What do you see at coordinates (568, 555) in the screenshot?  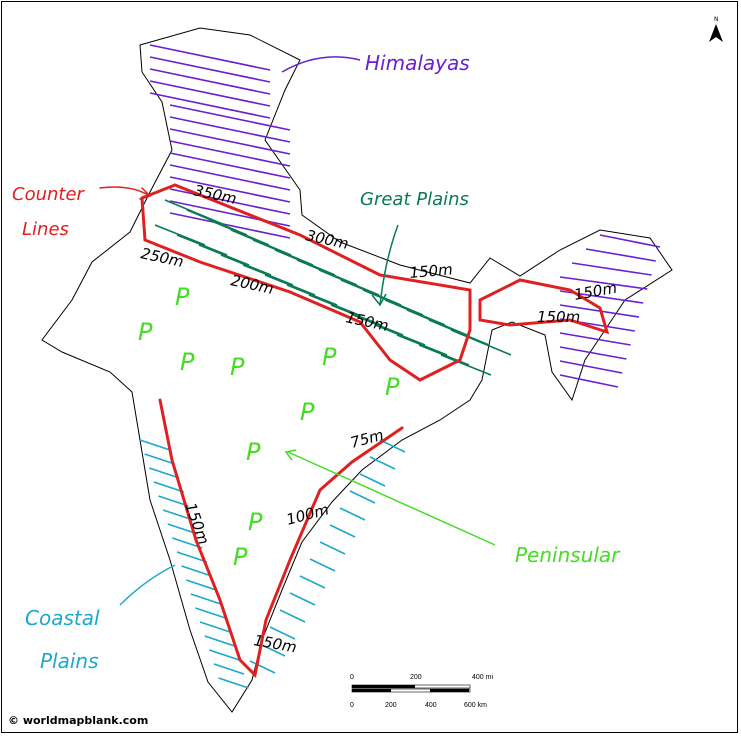 I see `label-peninsular: Peninsular` at bounding box center [568, 555].